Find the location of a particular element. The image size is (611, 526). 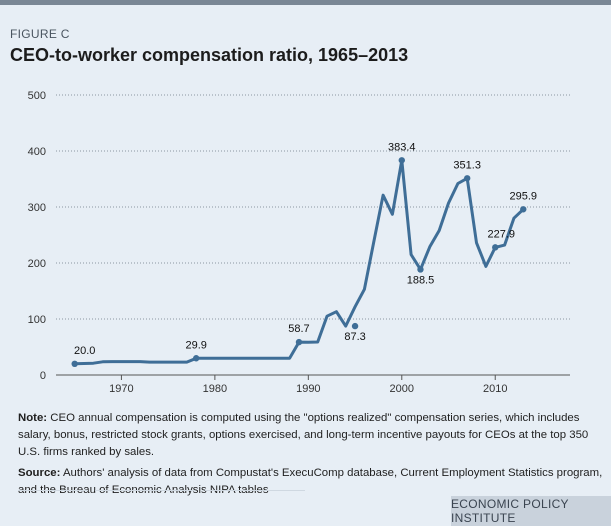

data-label: 383.4 is located at coordinates (402, 147).